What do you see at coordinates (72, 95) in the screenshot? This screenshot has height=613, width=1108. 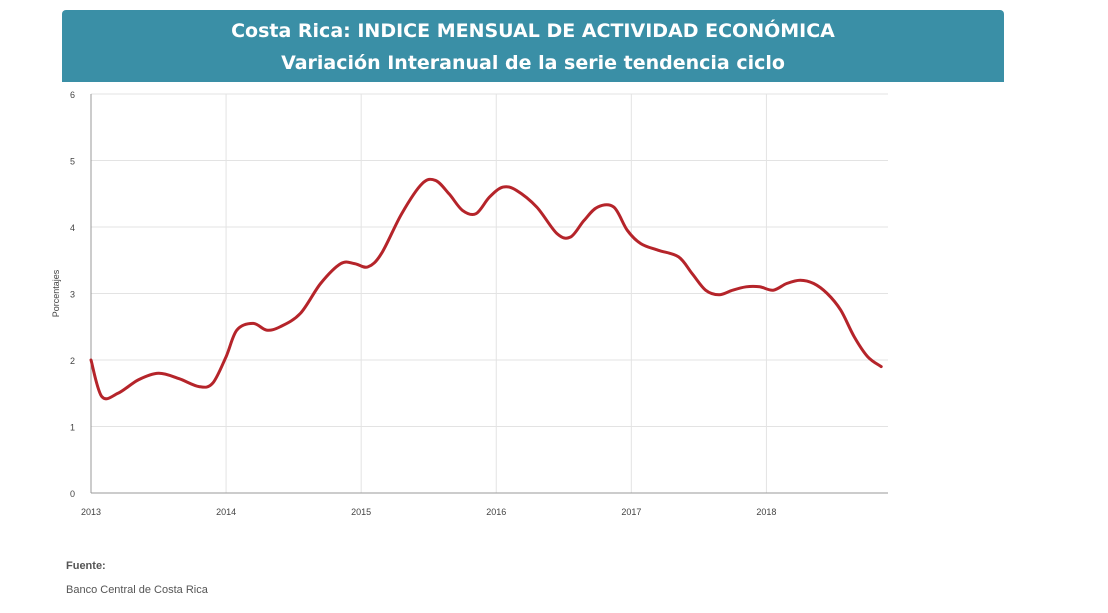 I see `y-tick-label: 6` at bounding box center [72, 95].